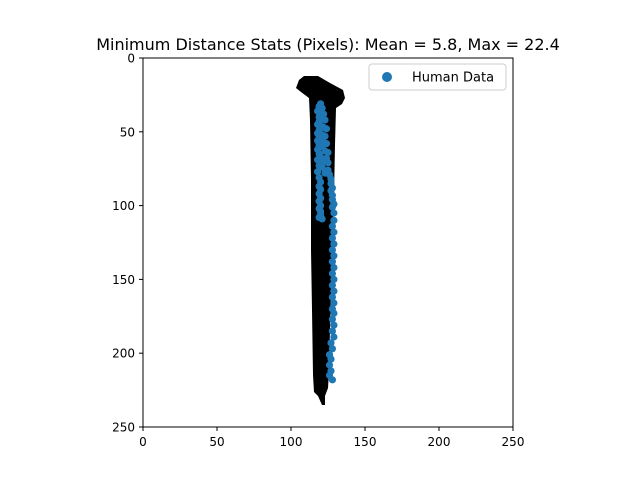  What do you see at coordinates (123, 354) in the screenshot?
I see `y-tick-label: 200` at bounding box center [123, 354].